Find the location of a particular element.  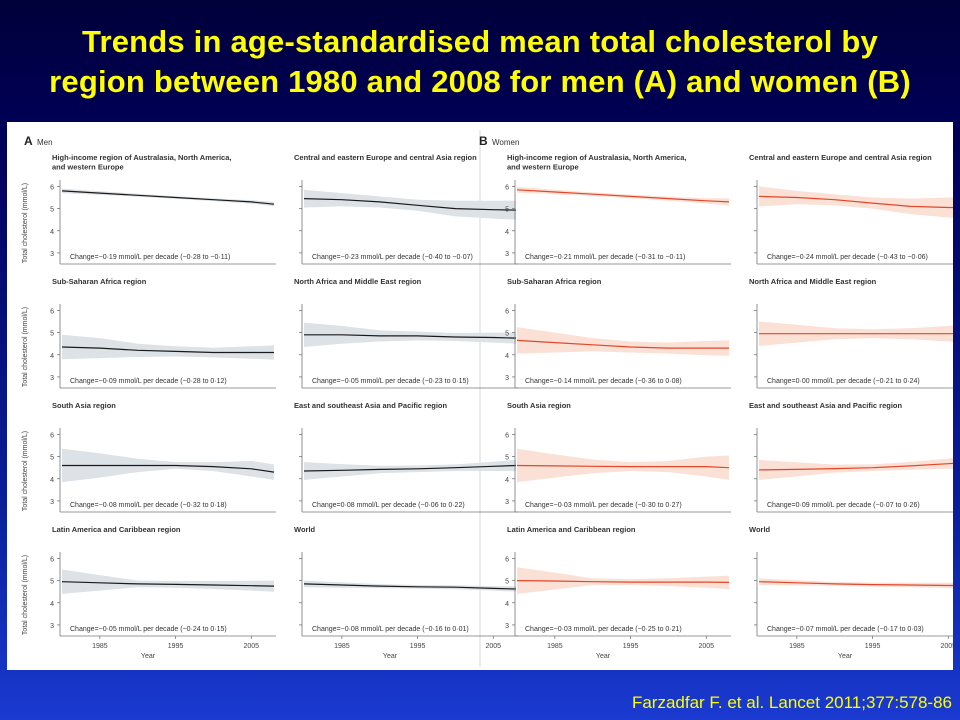

subplot-title: Latin America and Caribbean region is located at coordinates (571, 529).